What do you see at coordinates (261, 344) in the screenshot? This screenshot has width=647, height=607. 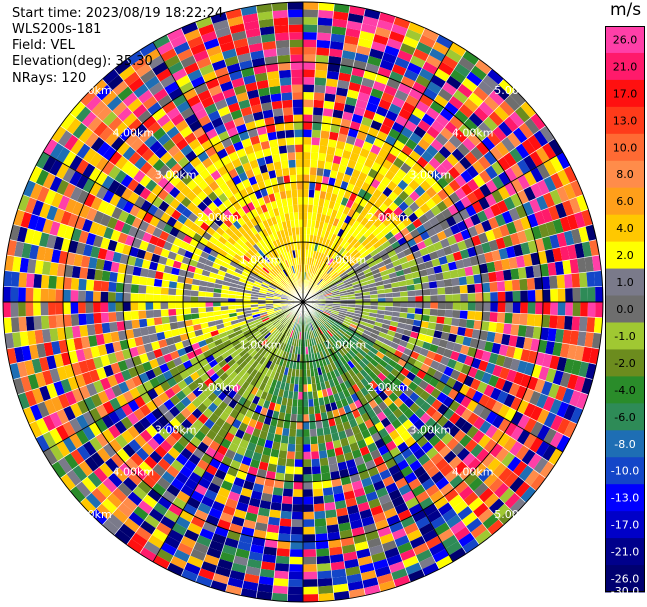 I see `range-ring-label: 1.00km` at bounding box center [261, 344].